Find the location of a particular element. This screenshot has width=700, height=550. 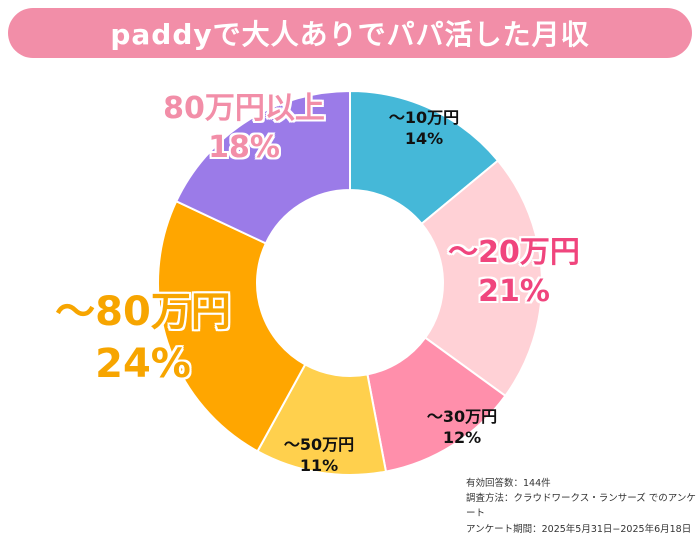

slice-name-3: 〜50万円 is located at coordinates (319, 445).